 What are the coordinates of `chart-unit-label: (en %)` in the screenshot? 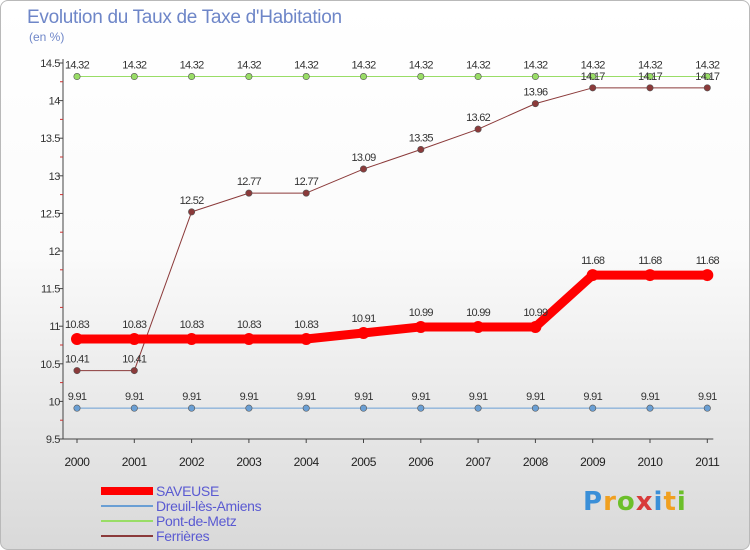 It's located at (47, 37).